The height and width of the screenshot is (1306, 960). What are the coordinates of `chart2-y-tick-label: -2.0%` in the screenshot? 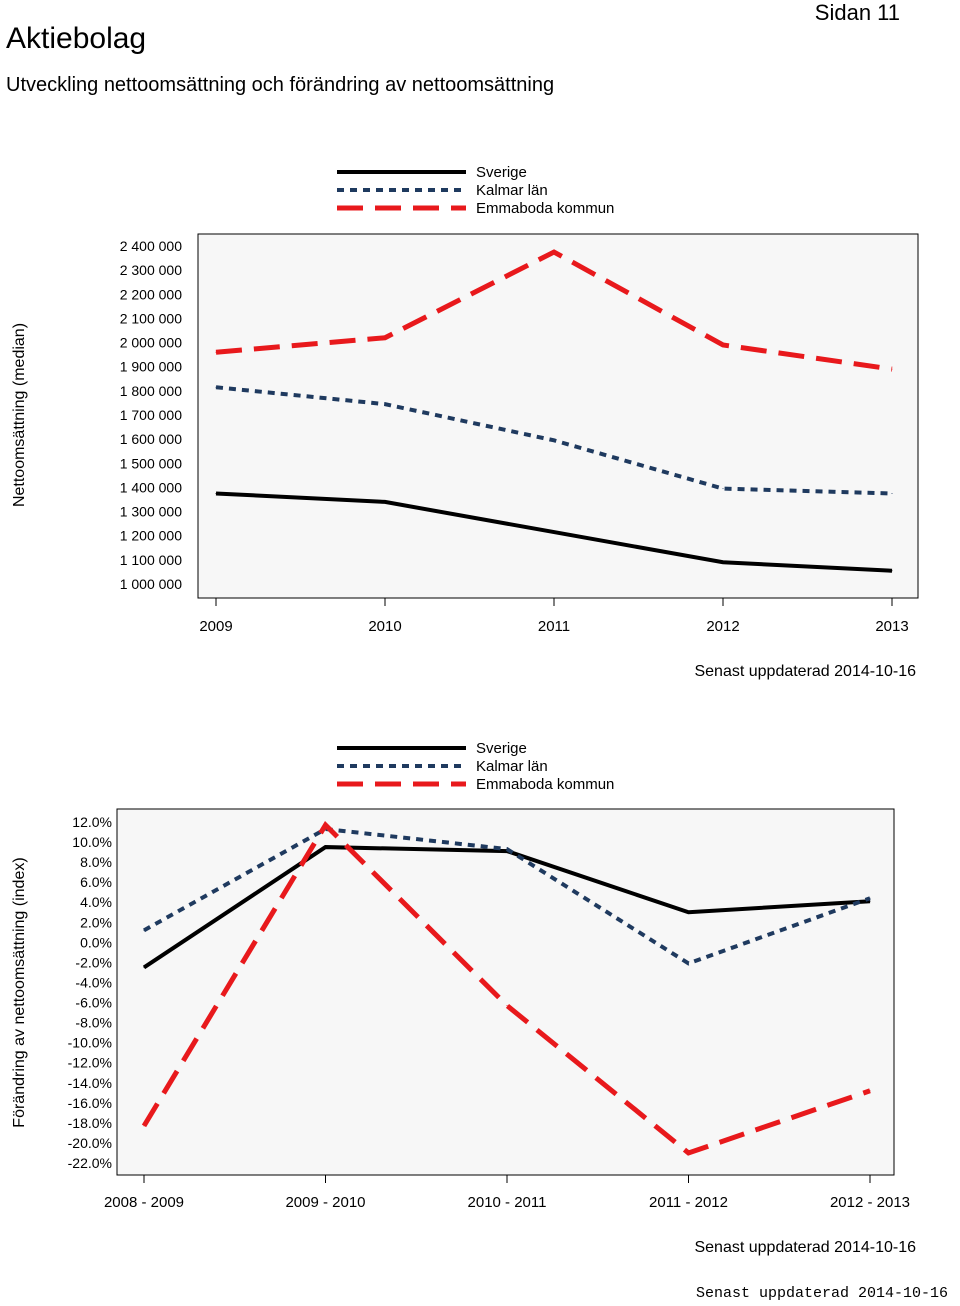 It's located at (93, 962).